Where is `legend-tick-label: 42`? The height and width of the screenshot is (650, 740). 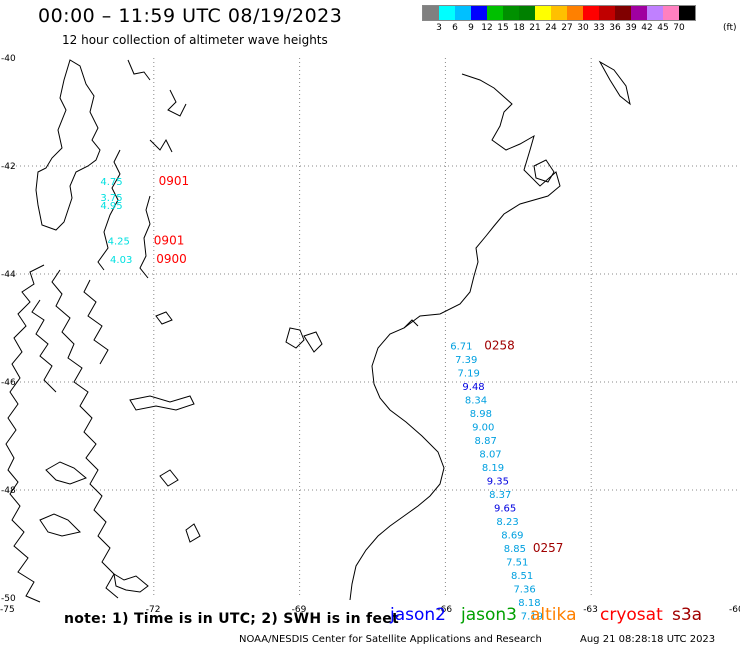
legend-tick-label: 42 is located at coordinates (647, 28).